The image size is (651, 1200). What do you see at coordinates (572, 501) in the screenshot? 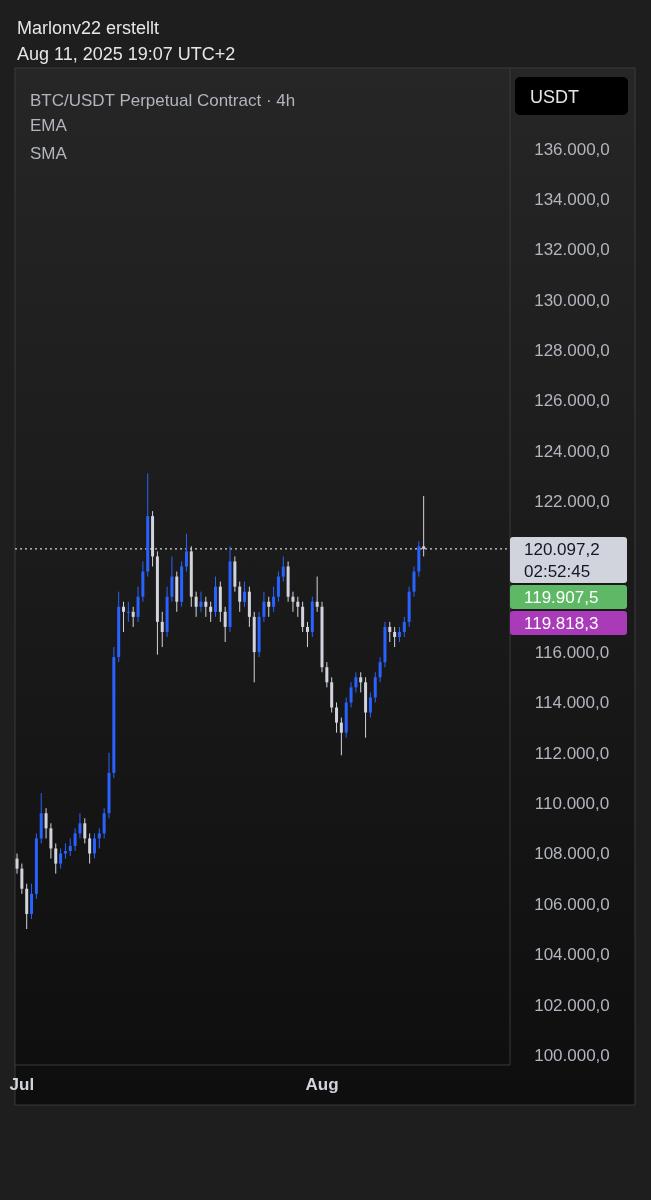
I see `y-tick-label: 122.000,0` at bounding box center [572, 501].